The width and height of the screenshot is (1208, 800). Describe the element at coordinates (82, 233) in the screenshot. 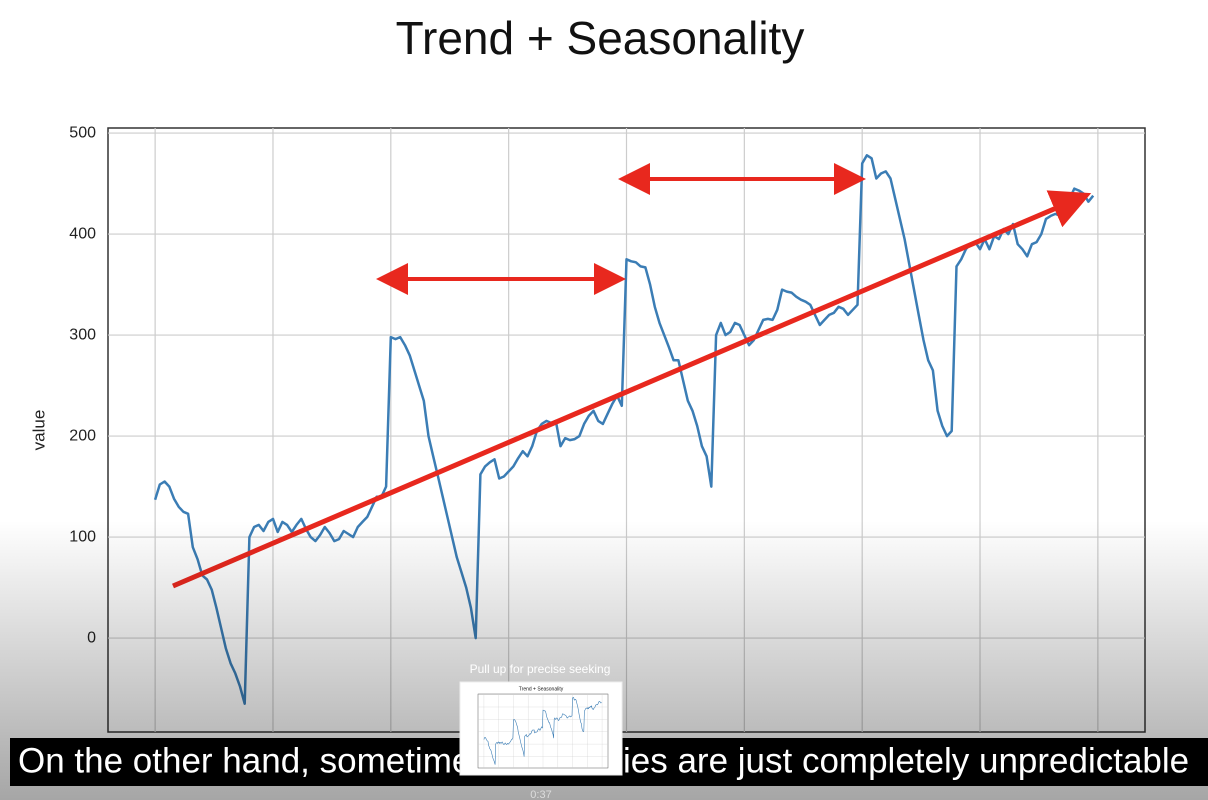

I see `y-tick-label: 400` at that location.